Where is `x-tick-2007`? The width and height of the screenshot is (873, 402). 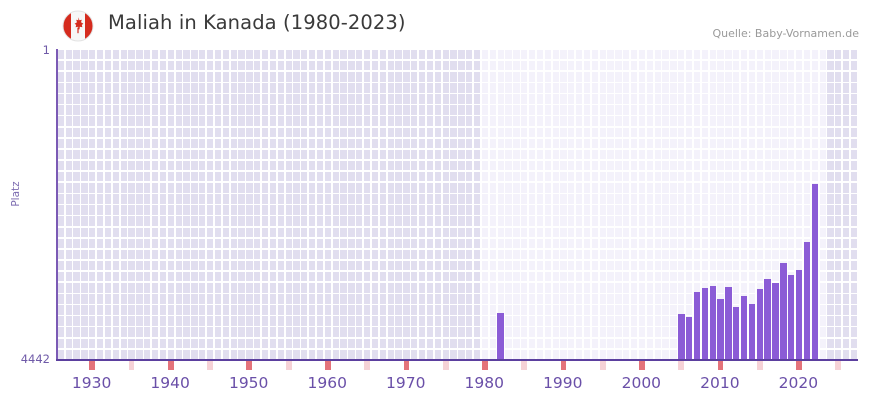 x-tick-2007 is located at coordinates (697, 365).